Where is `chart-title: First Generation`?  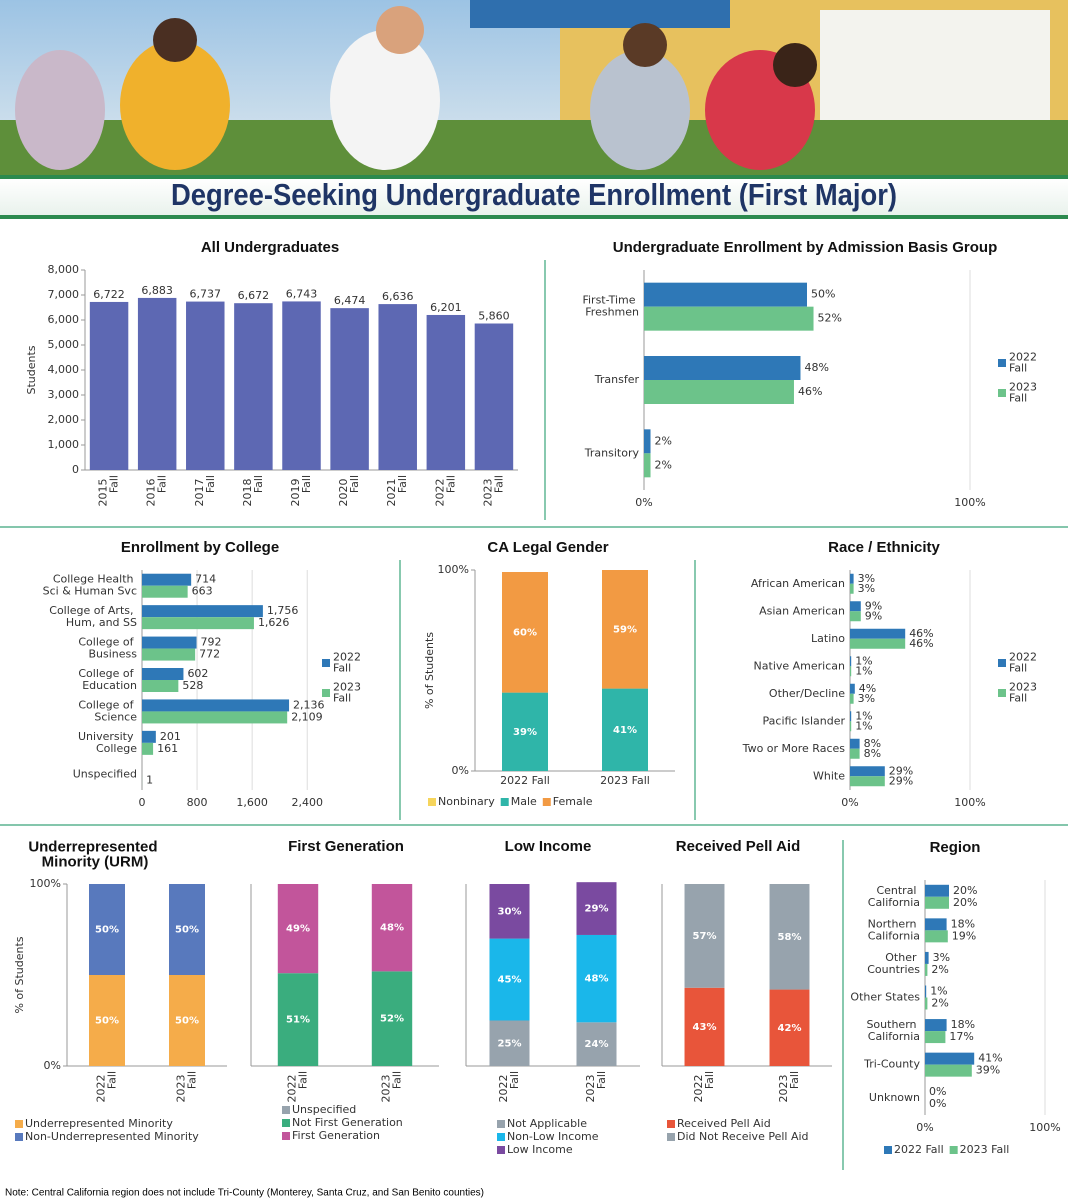
chart-title: First Generation is located at coordinates (346, 846).